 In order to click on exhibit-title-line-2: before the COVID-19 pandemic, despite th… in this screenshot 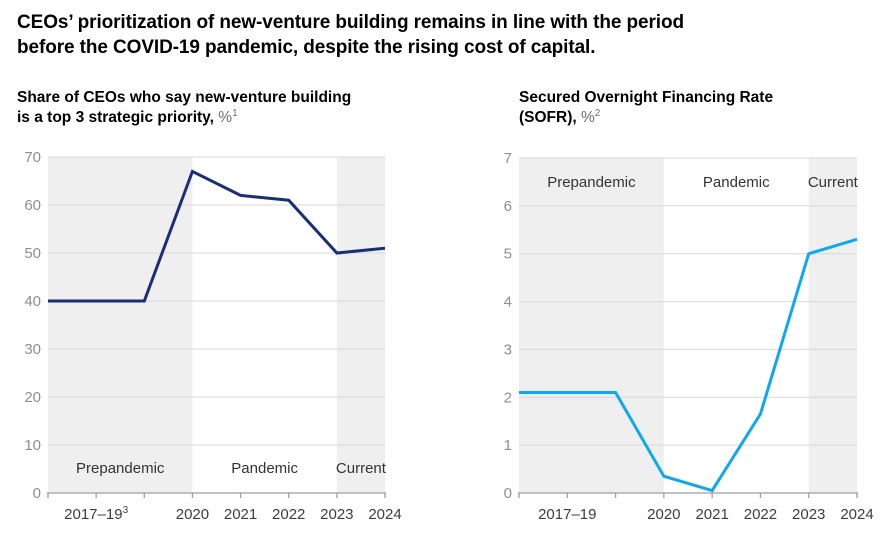, I will do `click(306, 47)`.